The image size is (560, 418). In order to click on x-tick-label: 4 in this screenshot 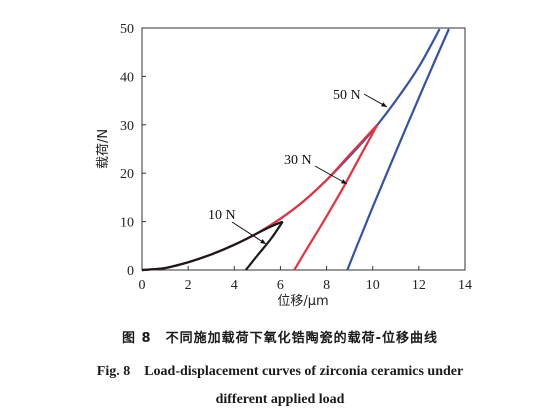, I will do `click(234, 285)`.